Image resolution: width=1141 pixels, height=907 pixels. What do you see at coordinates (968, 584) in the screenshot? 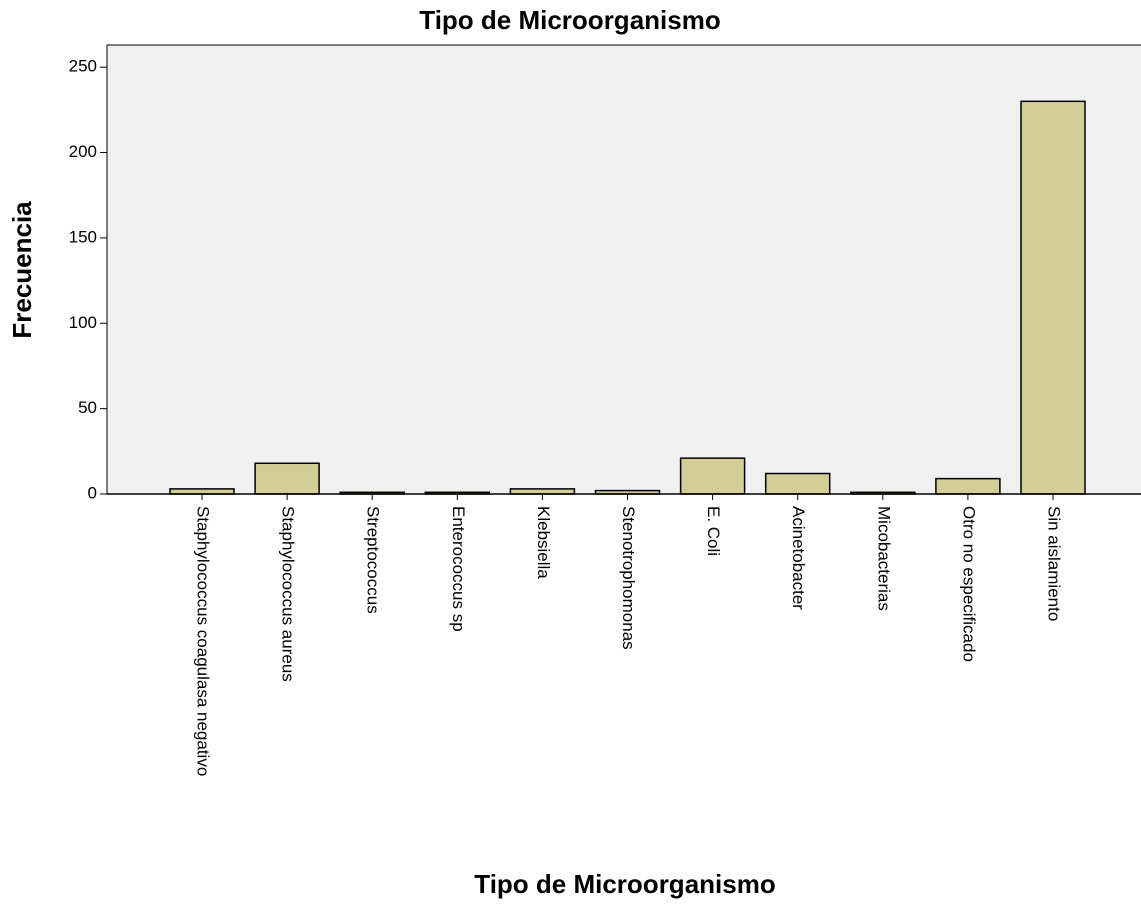
I see `x-tick-label: Otro no especificado` at bounding box center [968, 584].